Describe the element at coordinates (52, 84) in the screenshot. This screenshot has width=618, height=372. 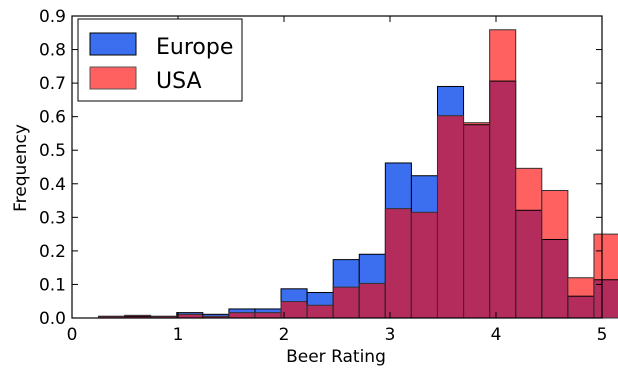
I see `y-tick-label: 0.7` at that location.